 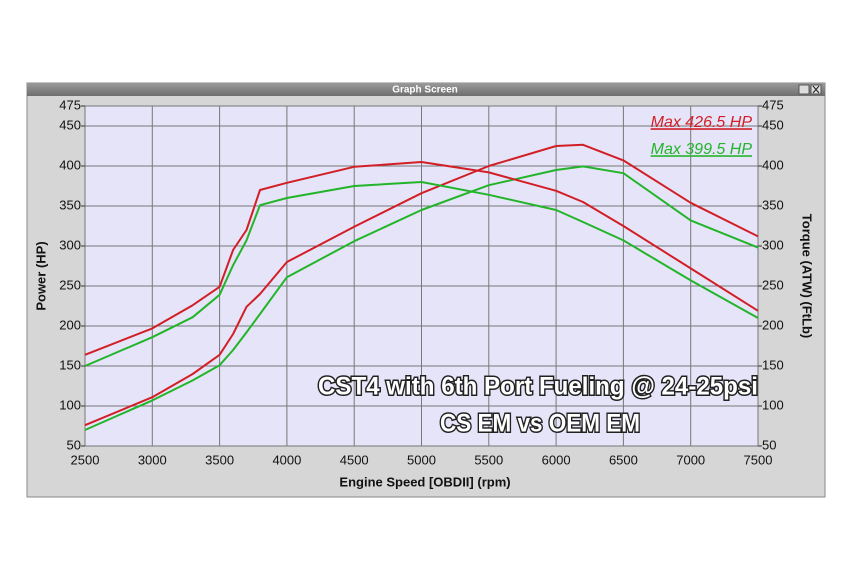 What do you see at coordinates (804, 89) in the screenshot?
I see `restore-button` at bounding box center [804, 89].